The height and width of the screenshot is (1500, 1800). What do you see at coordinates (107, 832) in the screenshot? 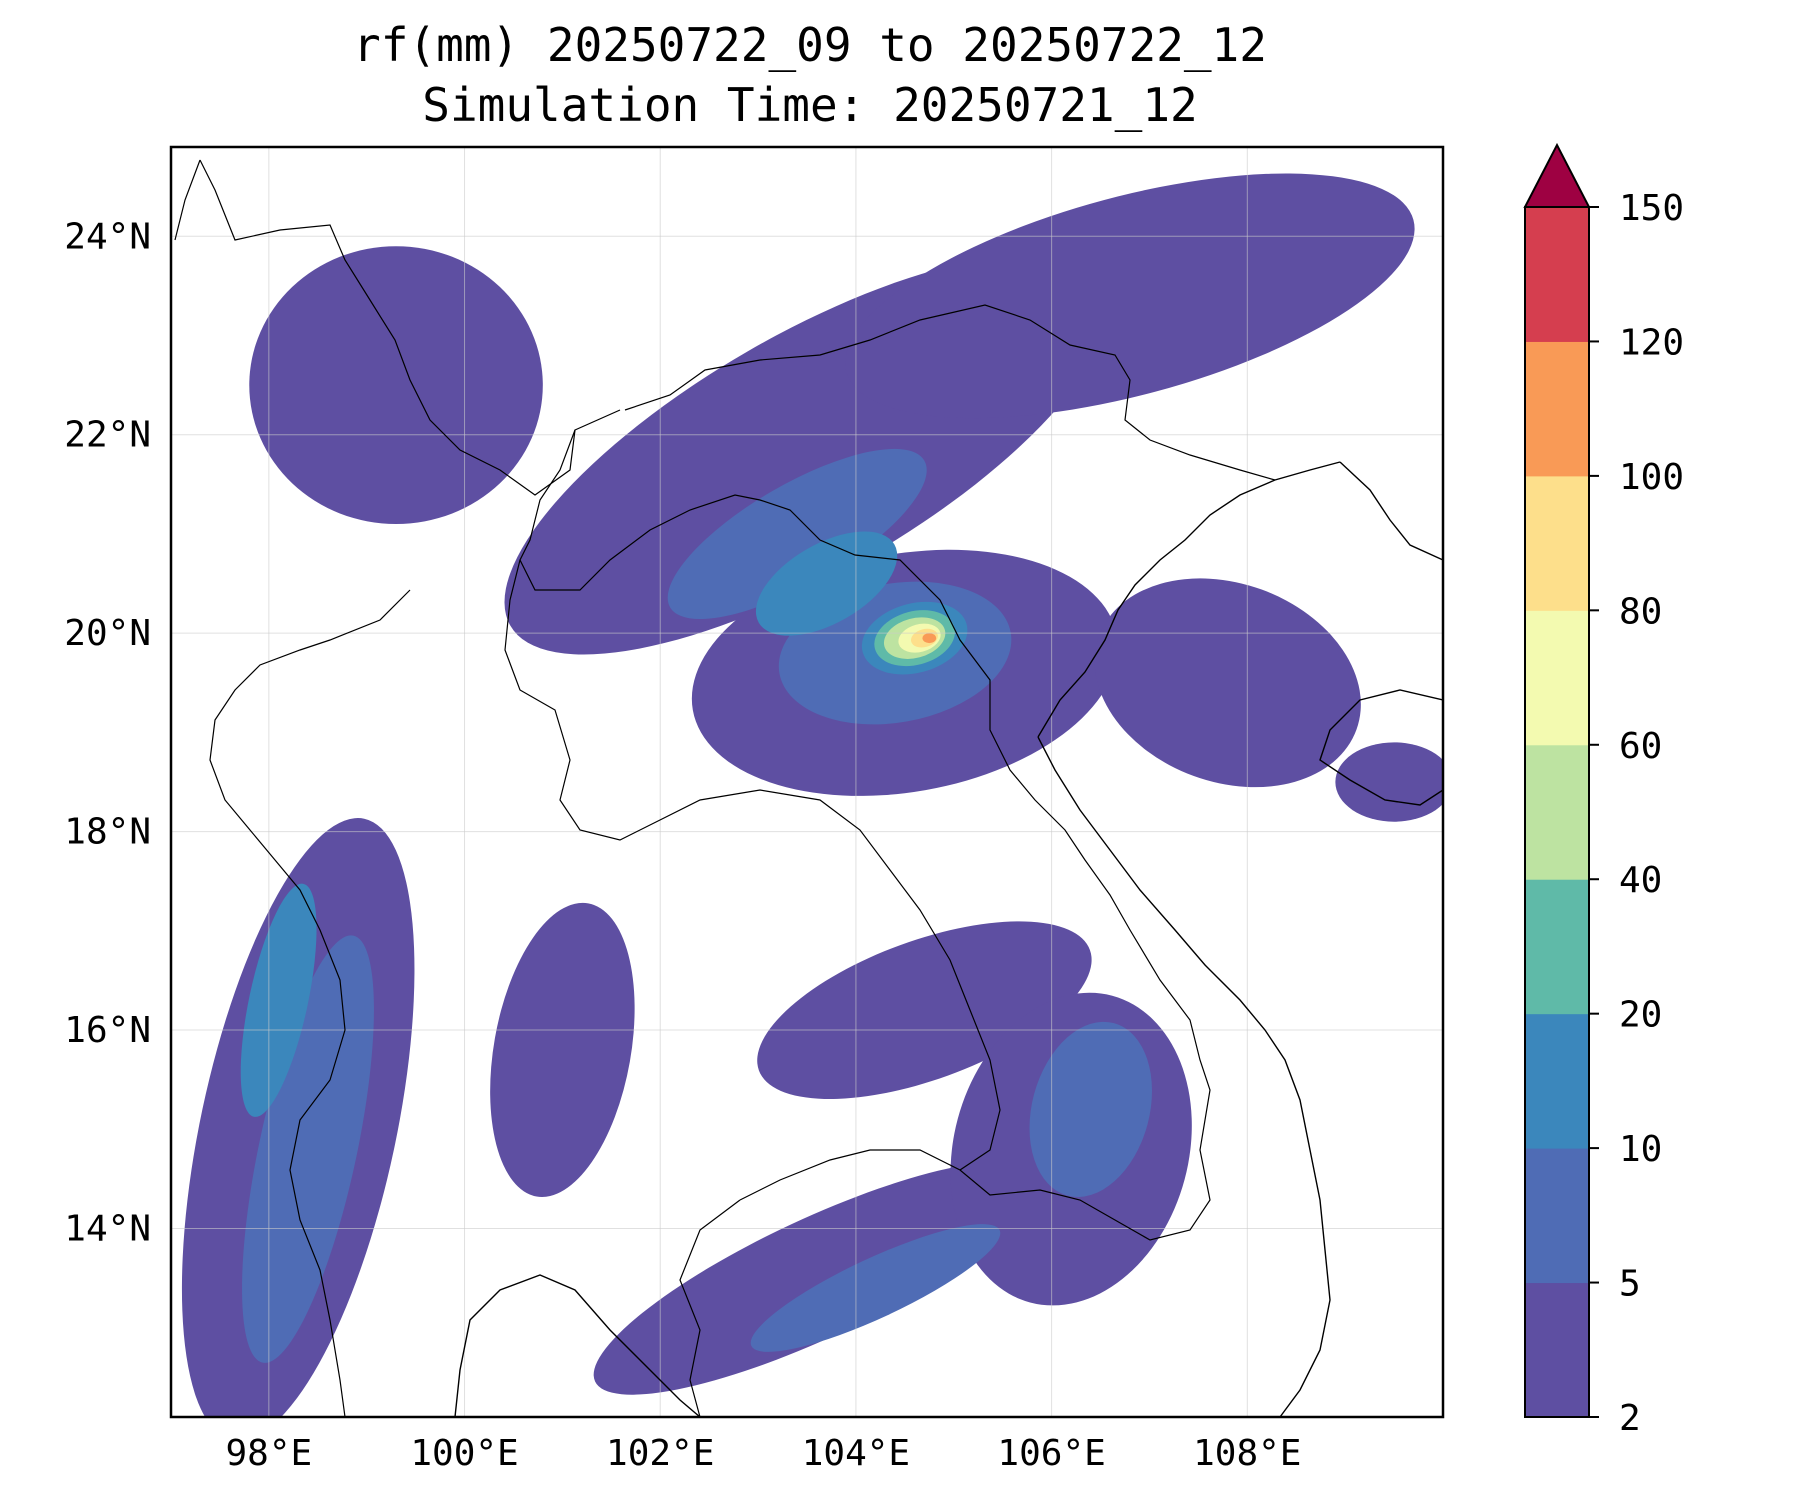
I see `lat-tick-label: 18°N` at bounding box center [107, 832].